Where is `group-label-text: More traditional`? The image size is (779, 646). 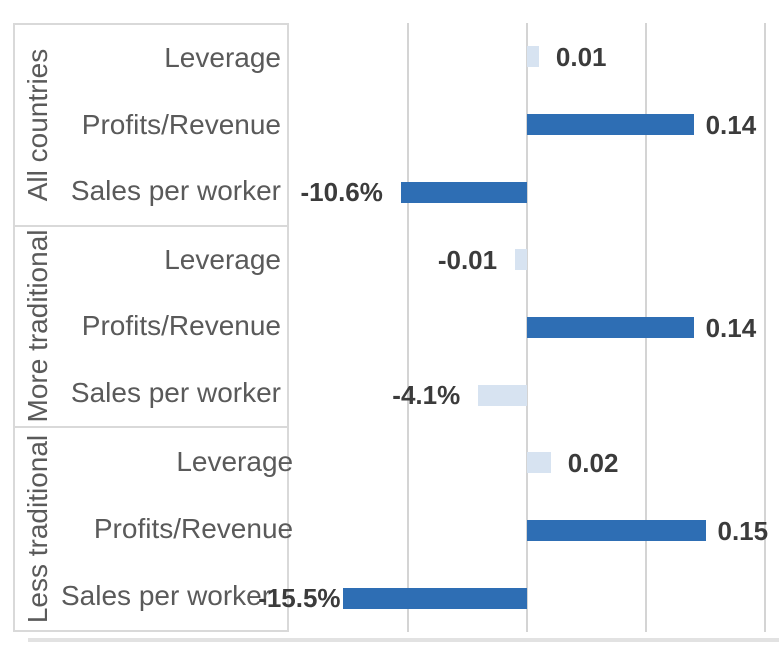
group-label-text: More traditional is located at coordinates (37, 326).